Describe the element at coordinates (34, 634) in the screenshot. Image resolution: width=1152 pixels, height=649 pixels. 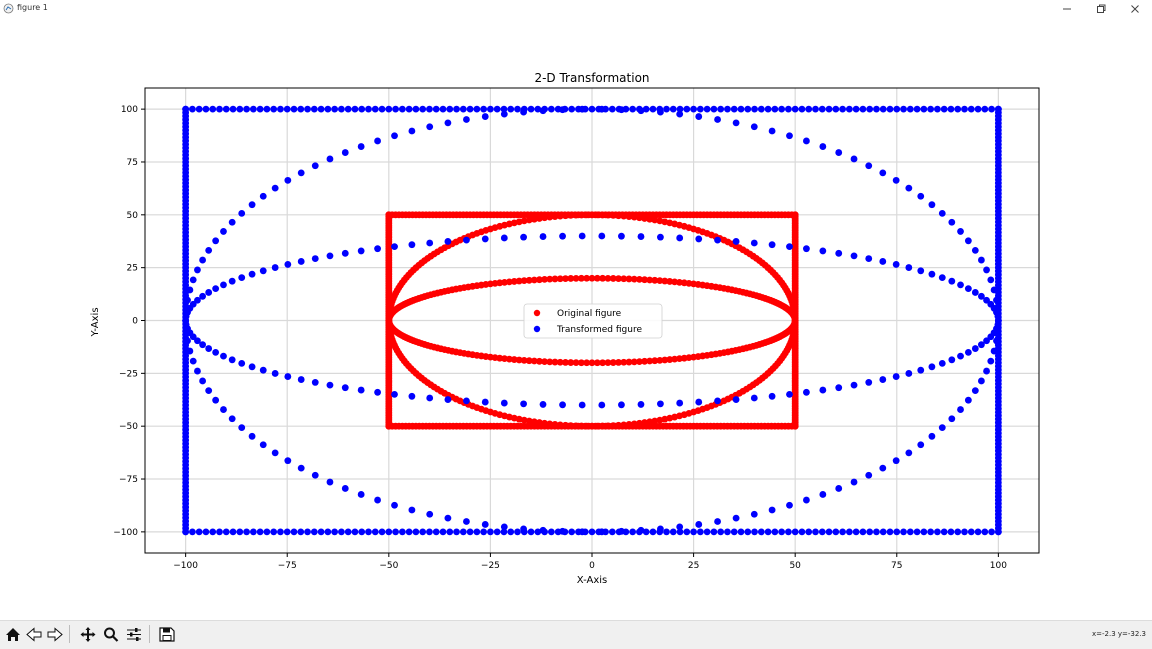
I see `back-button` at that location.